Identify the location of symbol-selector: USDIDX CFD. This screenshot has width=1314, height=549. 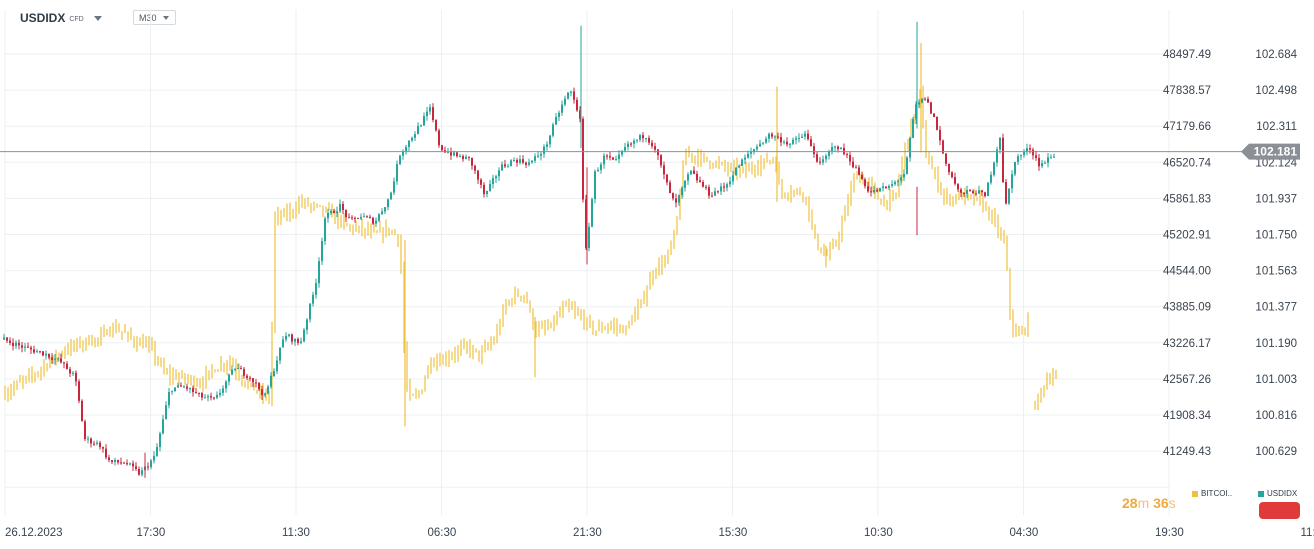
(61, 18).